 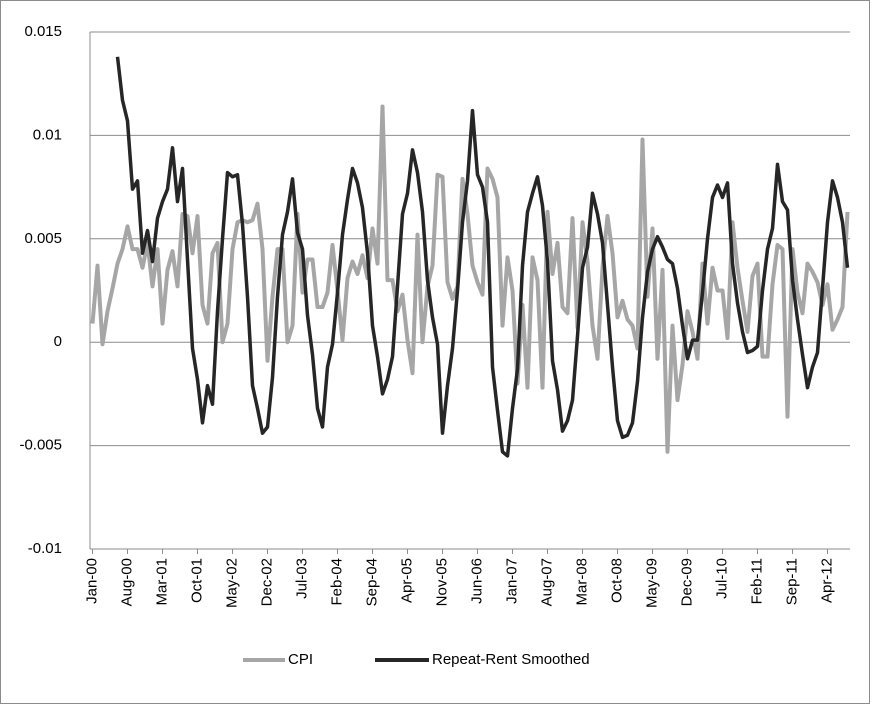 What do you see at coordinates (406, 580) in the screenshot?
I see `x-tick-label: Apr-05` at bounding box center [406, 580].